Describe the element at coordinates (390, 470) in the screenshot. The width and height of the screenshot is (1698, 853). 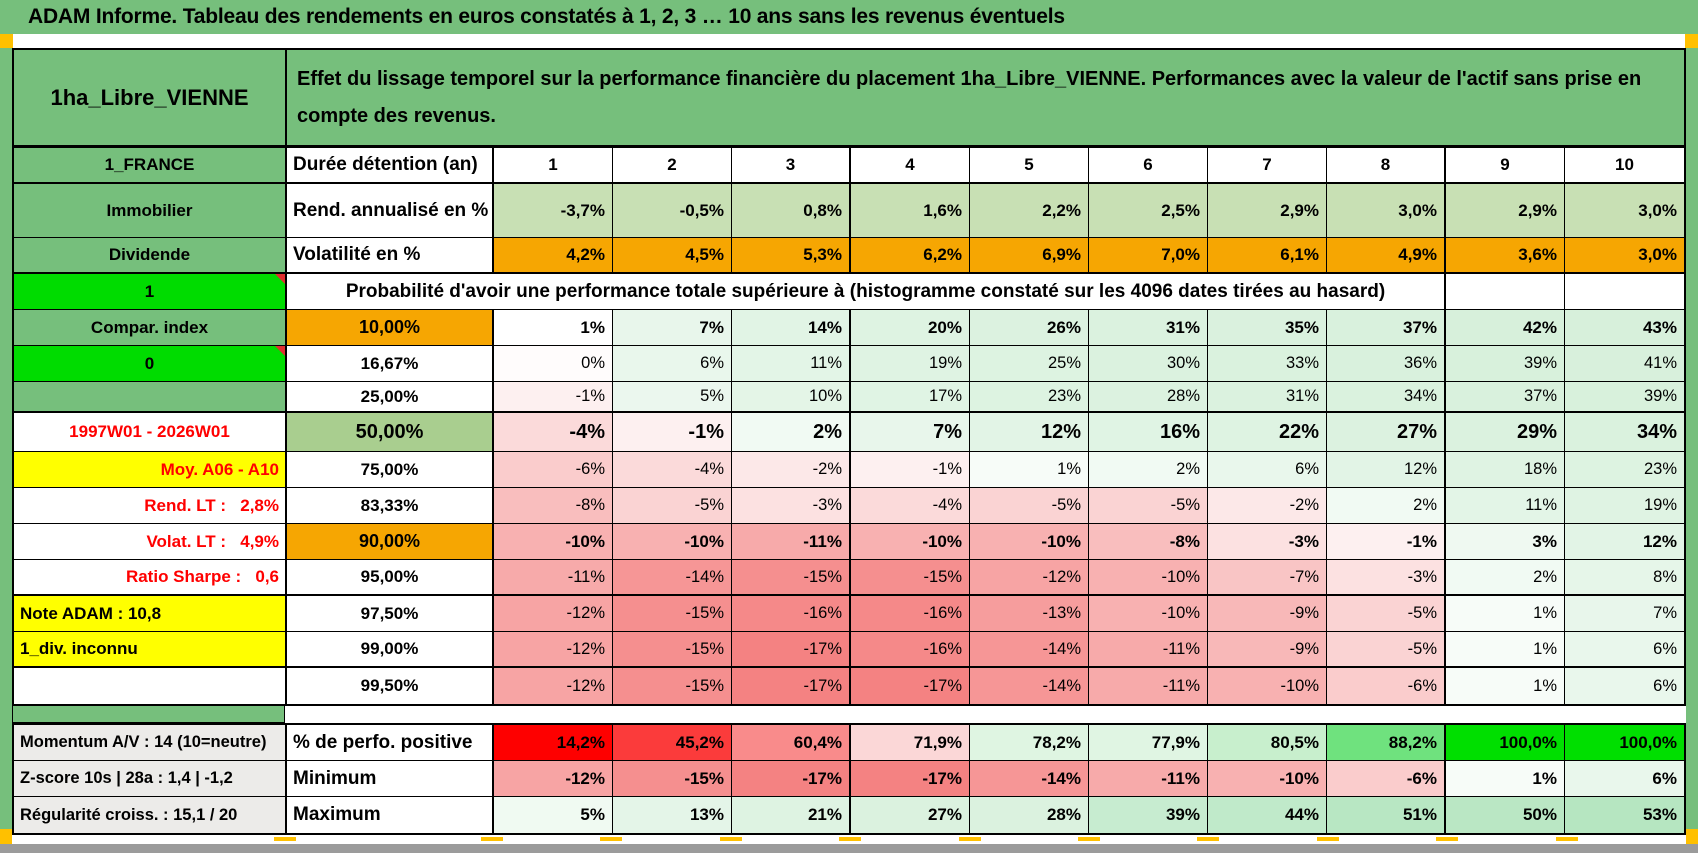
I see `row-header-cell: 75,00%` at that location.